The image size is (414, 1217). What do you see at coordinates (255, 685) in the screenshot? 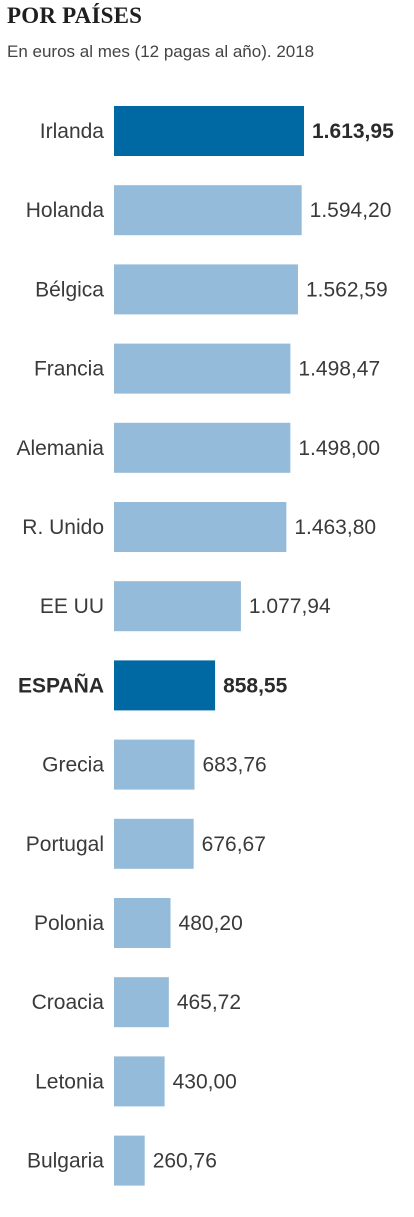
I see `value-label: 858,55` at bounding box center [255, 685].